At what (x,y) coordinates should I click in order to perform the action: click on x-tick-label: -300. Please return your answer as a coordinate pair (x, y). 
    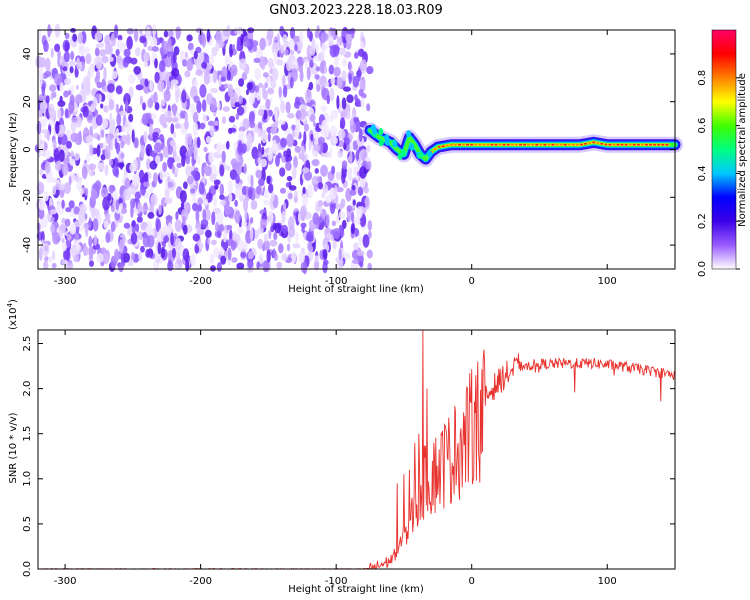
    Looking at the image, I should click on (65, 281).